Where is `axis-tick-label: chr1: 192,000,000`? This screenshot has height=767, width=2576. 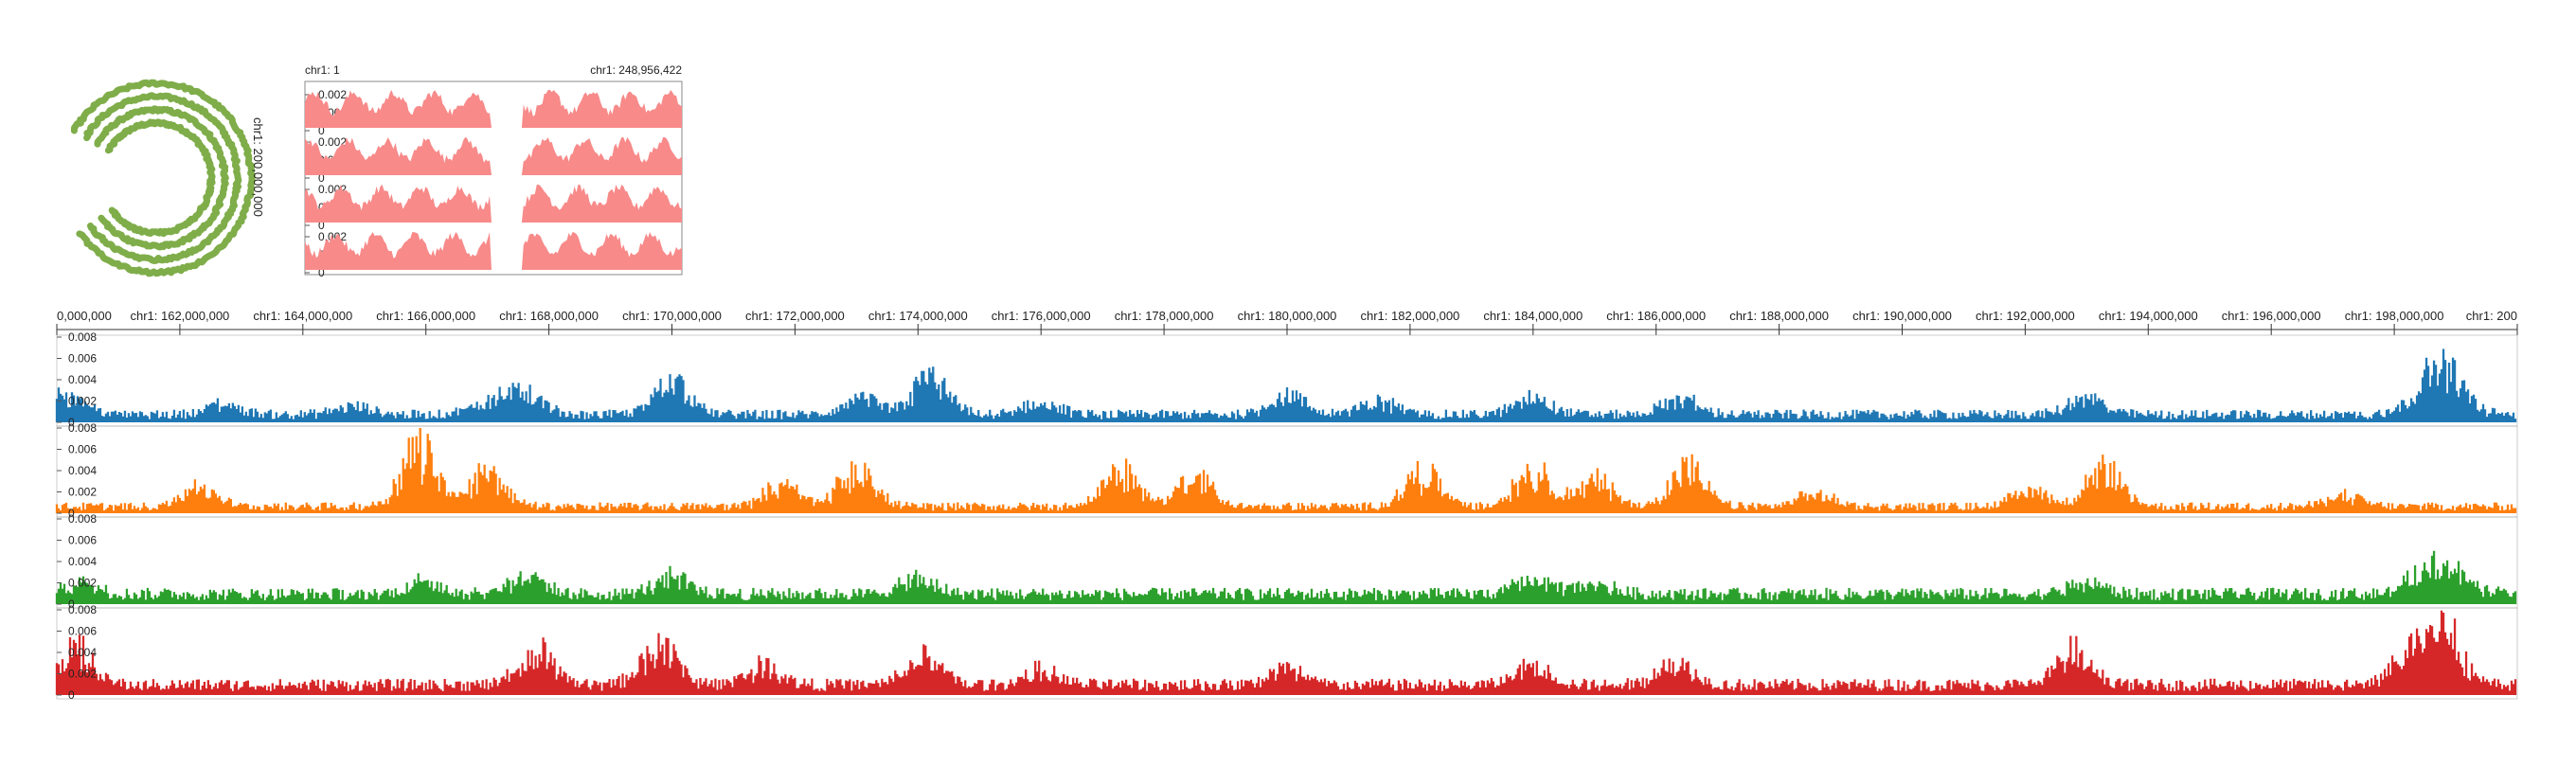
axis-tick-label: chr1: 192,000,000 is located at coordinates (2025, 316).